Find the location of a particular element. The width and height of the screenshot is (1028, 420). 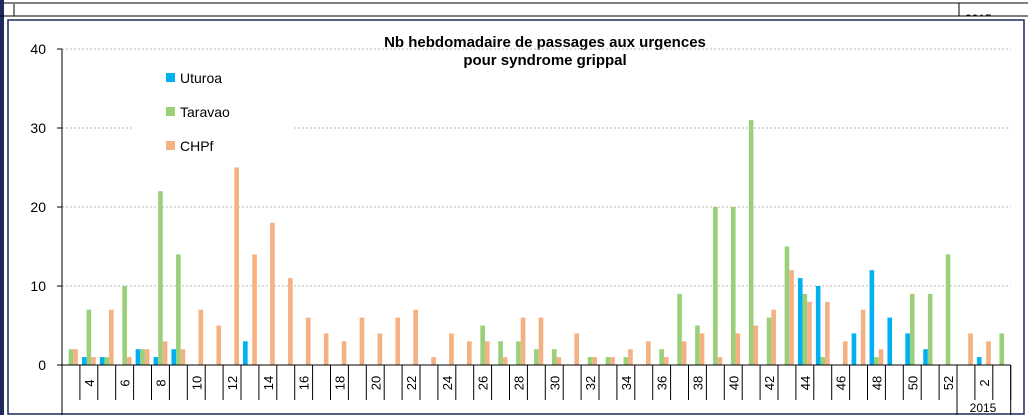

frame-left is located at coordinates (2, 207).